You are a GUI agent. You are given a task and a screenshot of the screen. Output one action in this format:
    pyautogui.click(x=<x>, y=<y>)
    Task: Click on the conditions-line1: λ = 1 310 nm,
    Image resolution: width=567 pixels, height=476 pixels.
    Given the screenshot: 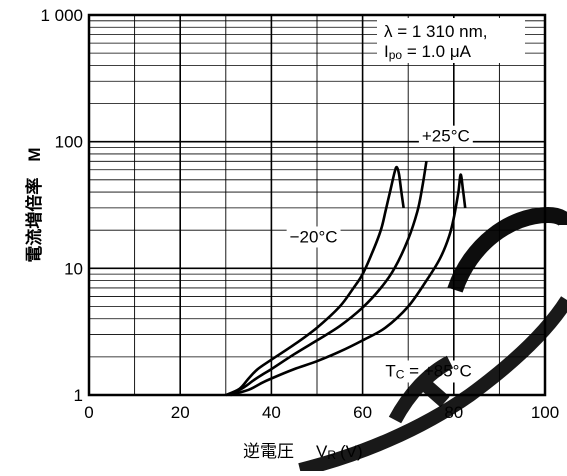 What is the action you would take?
    pyautogui.click(x=435, y=31)
    